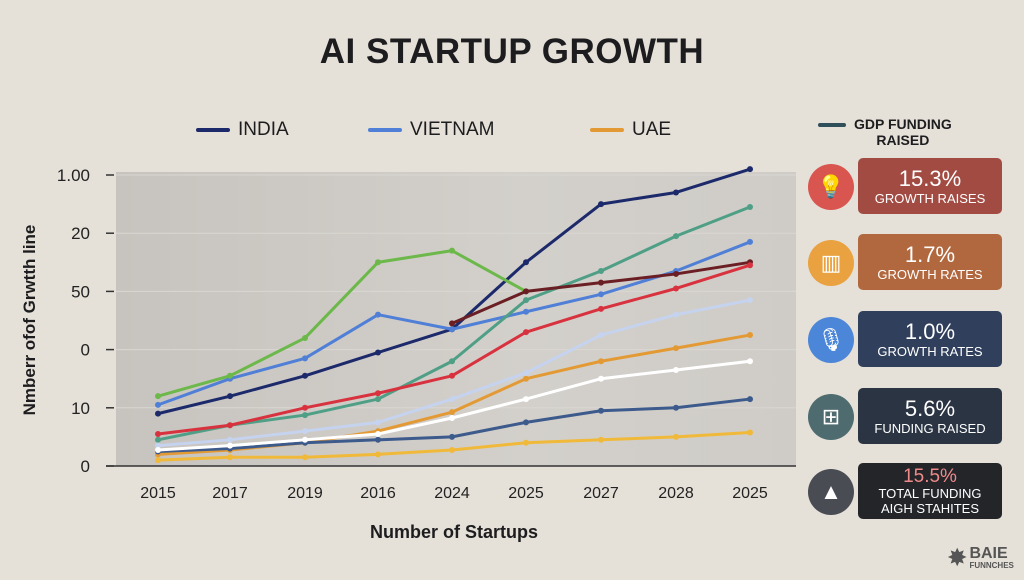 This screenshot has width=1024, height=580. Describe the element at coordinates (230, 493) in the screenshot. I see `x-tick-label: 2017` at that location.